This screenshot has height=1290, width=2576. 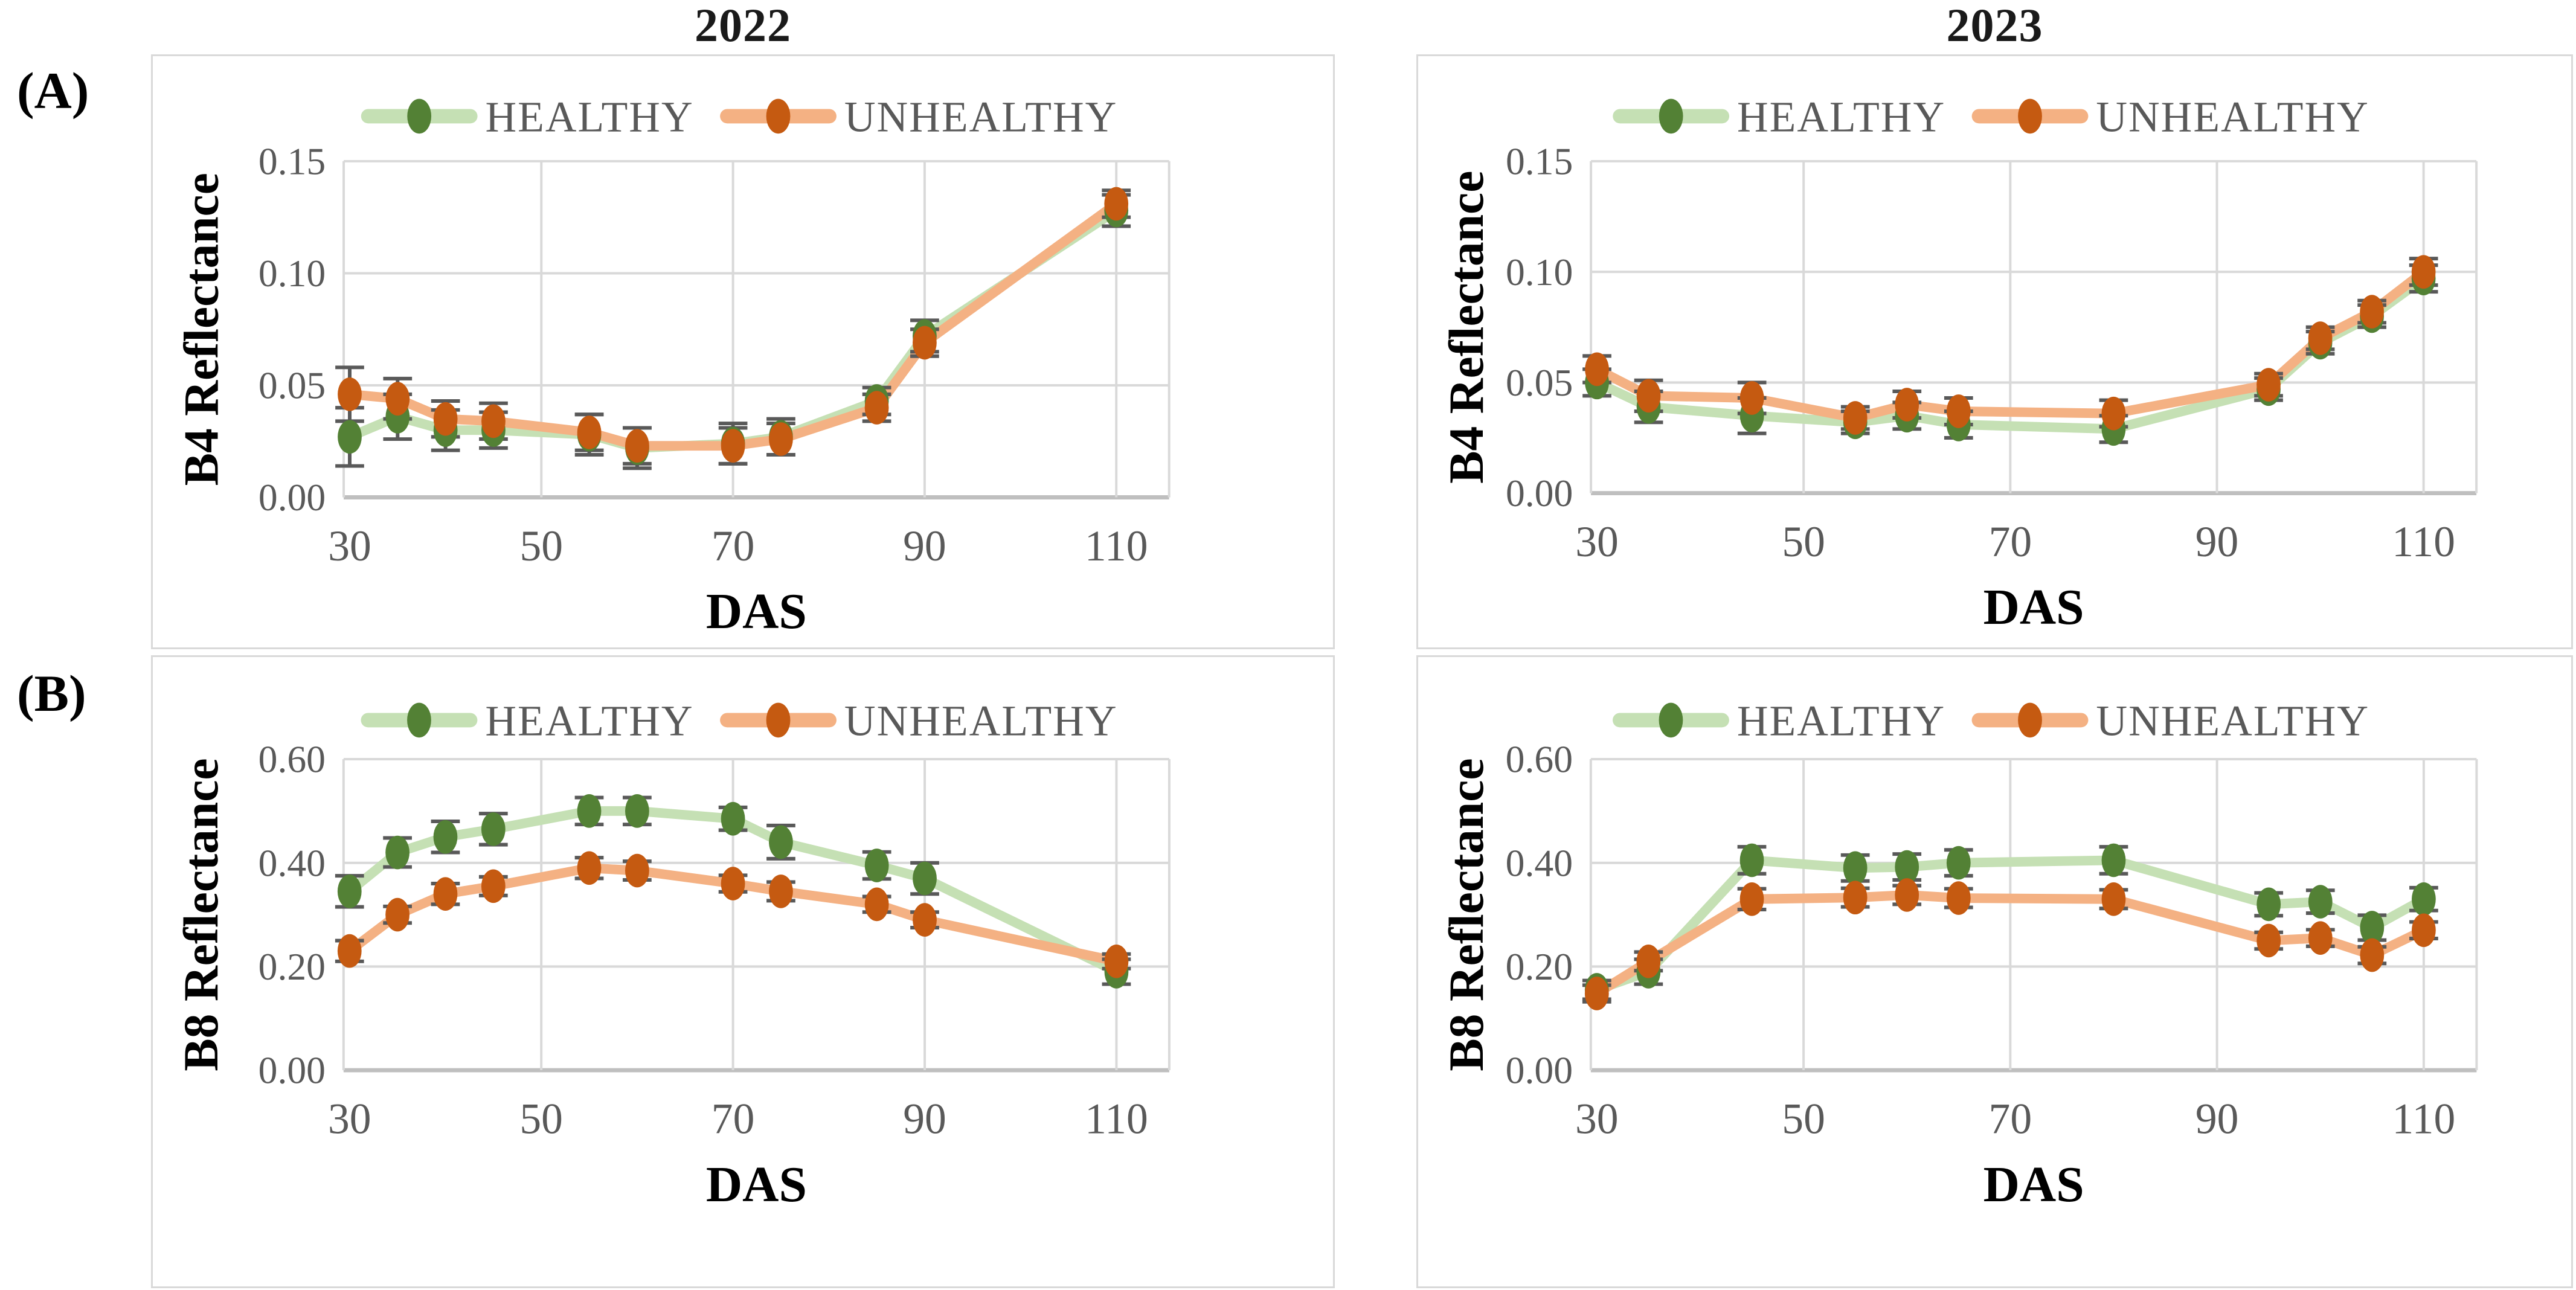 What do you see at coordinates (1466, 914) in the screenshot?
I see `y-axis-title: B8 Reflectance` at bounding box center [1466, 914].